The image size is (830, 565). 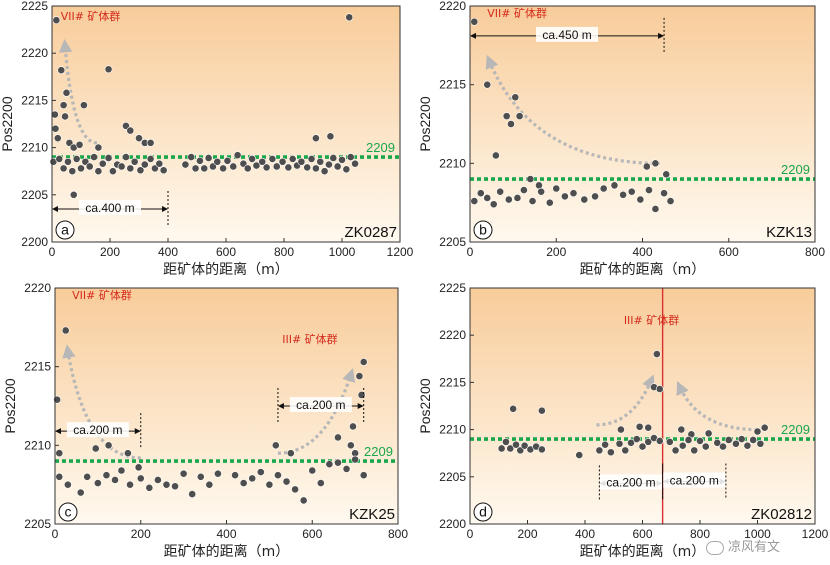 What do you see at coordinates (585, 534) in the screenshot?
I see `x-tick-label: 400` at bounding box center [585, 534].